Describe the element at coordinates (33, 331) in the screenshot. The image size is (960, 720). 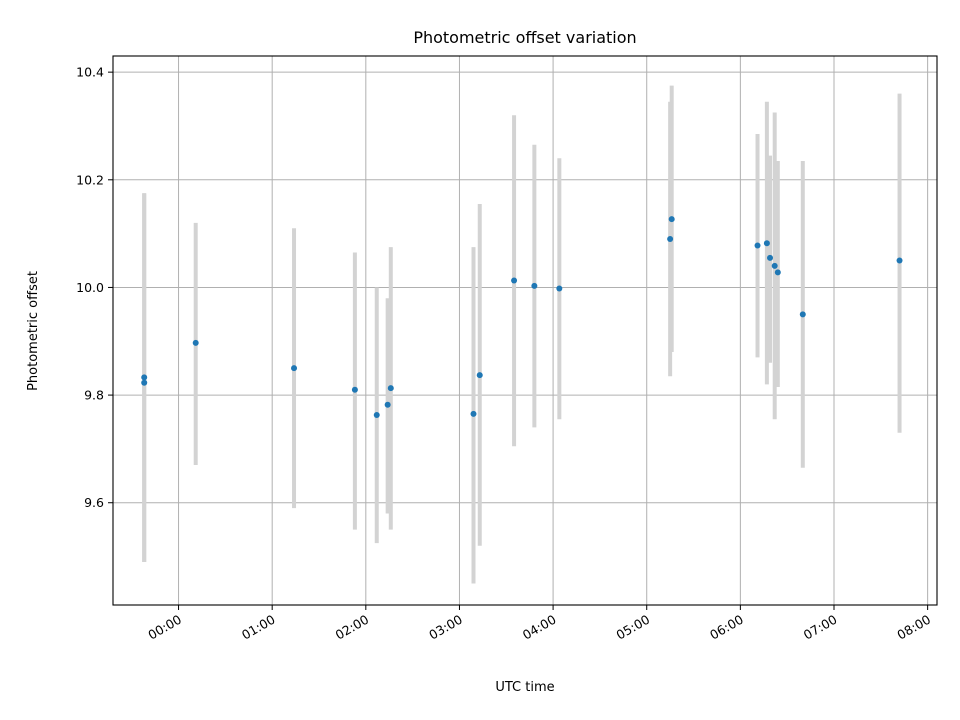
I see `y-axis-label: Photometric offset` at that location.